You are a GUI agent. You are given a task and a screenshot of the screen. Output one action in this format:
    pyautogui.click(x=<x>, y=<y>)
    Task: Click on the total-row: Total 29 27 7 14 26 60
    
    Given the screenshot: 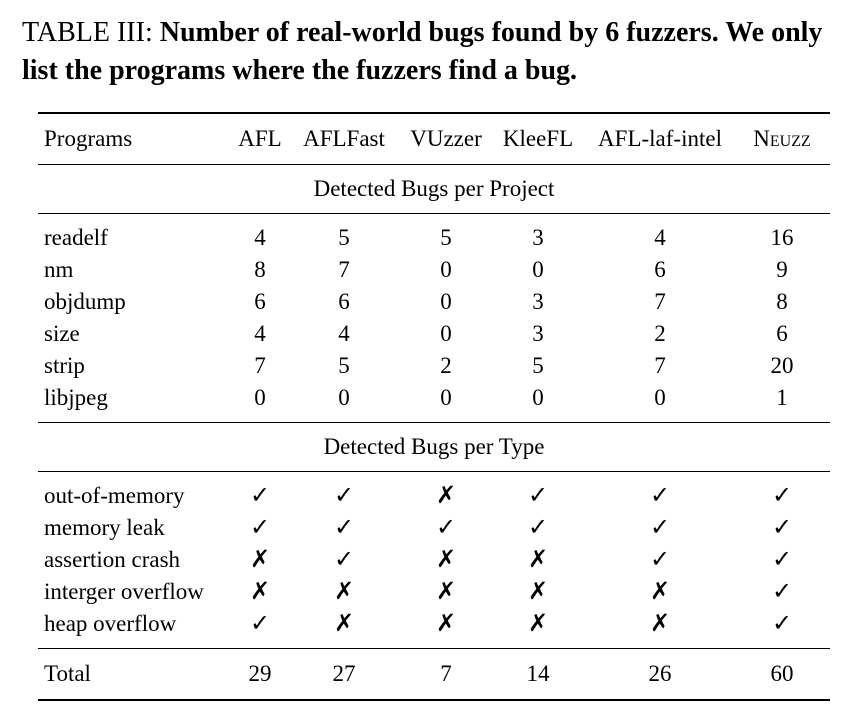 What is the action you would take?
    pyautogui.click(x=434, y=674)
    